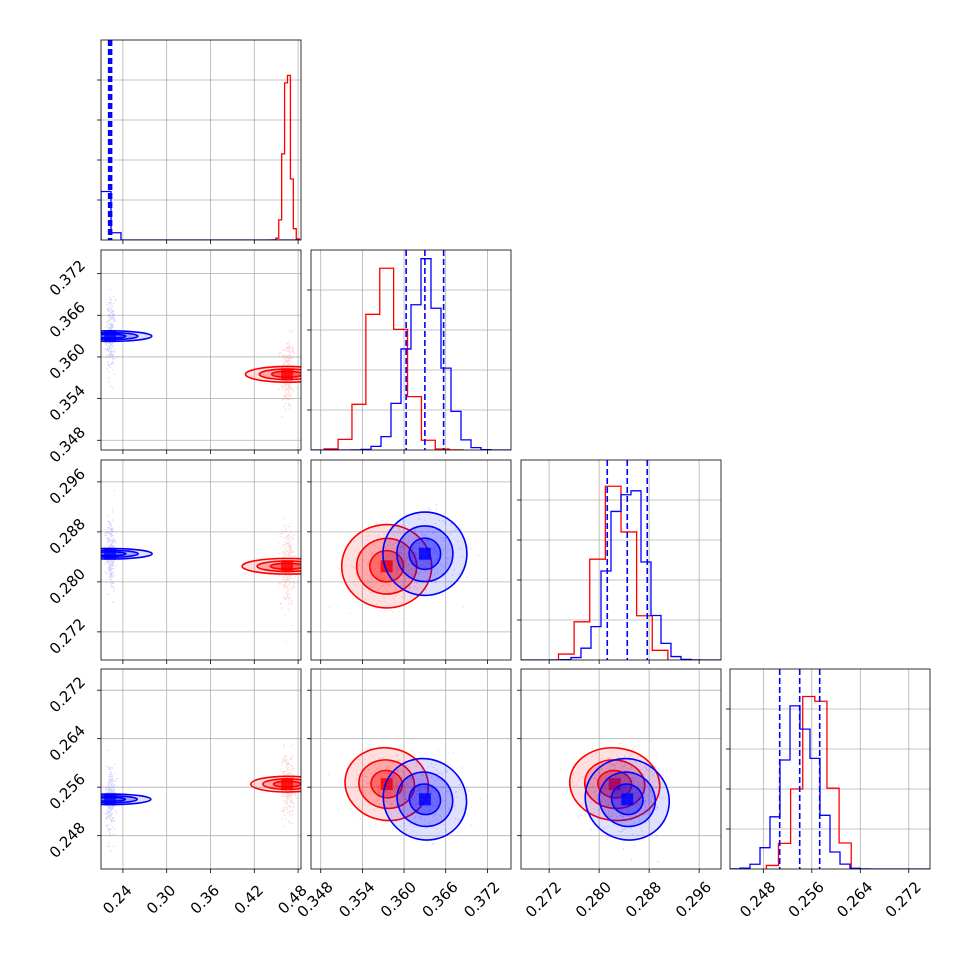 The image size is (970, 970). Describe the element at coordinates (67, 743) in the screenshot. I see `y-tick-label: 0.264` at that location.